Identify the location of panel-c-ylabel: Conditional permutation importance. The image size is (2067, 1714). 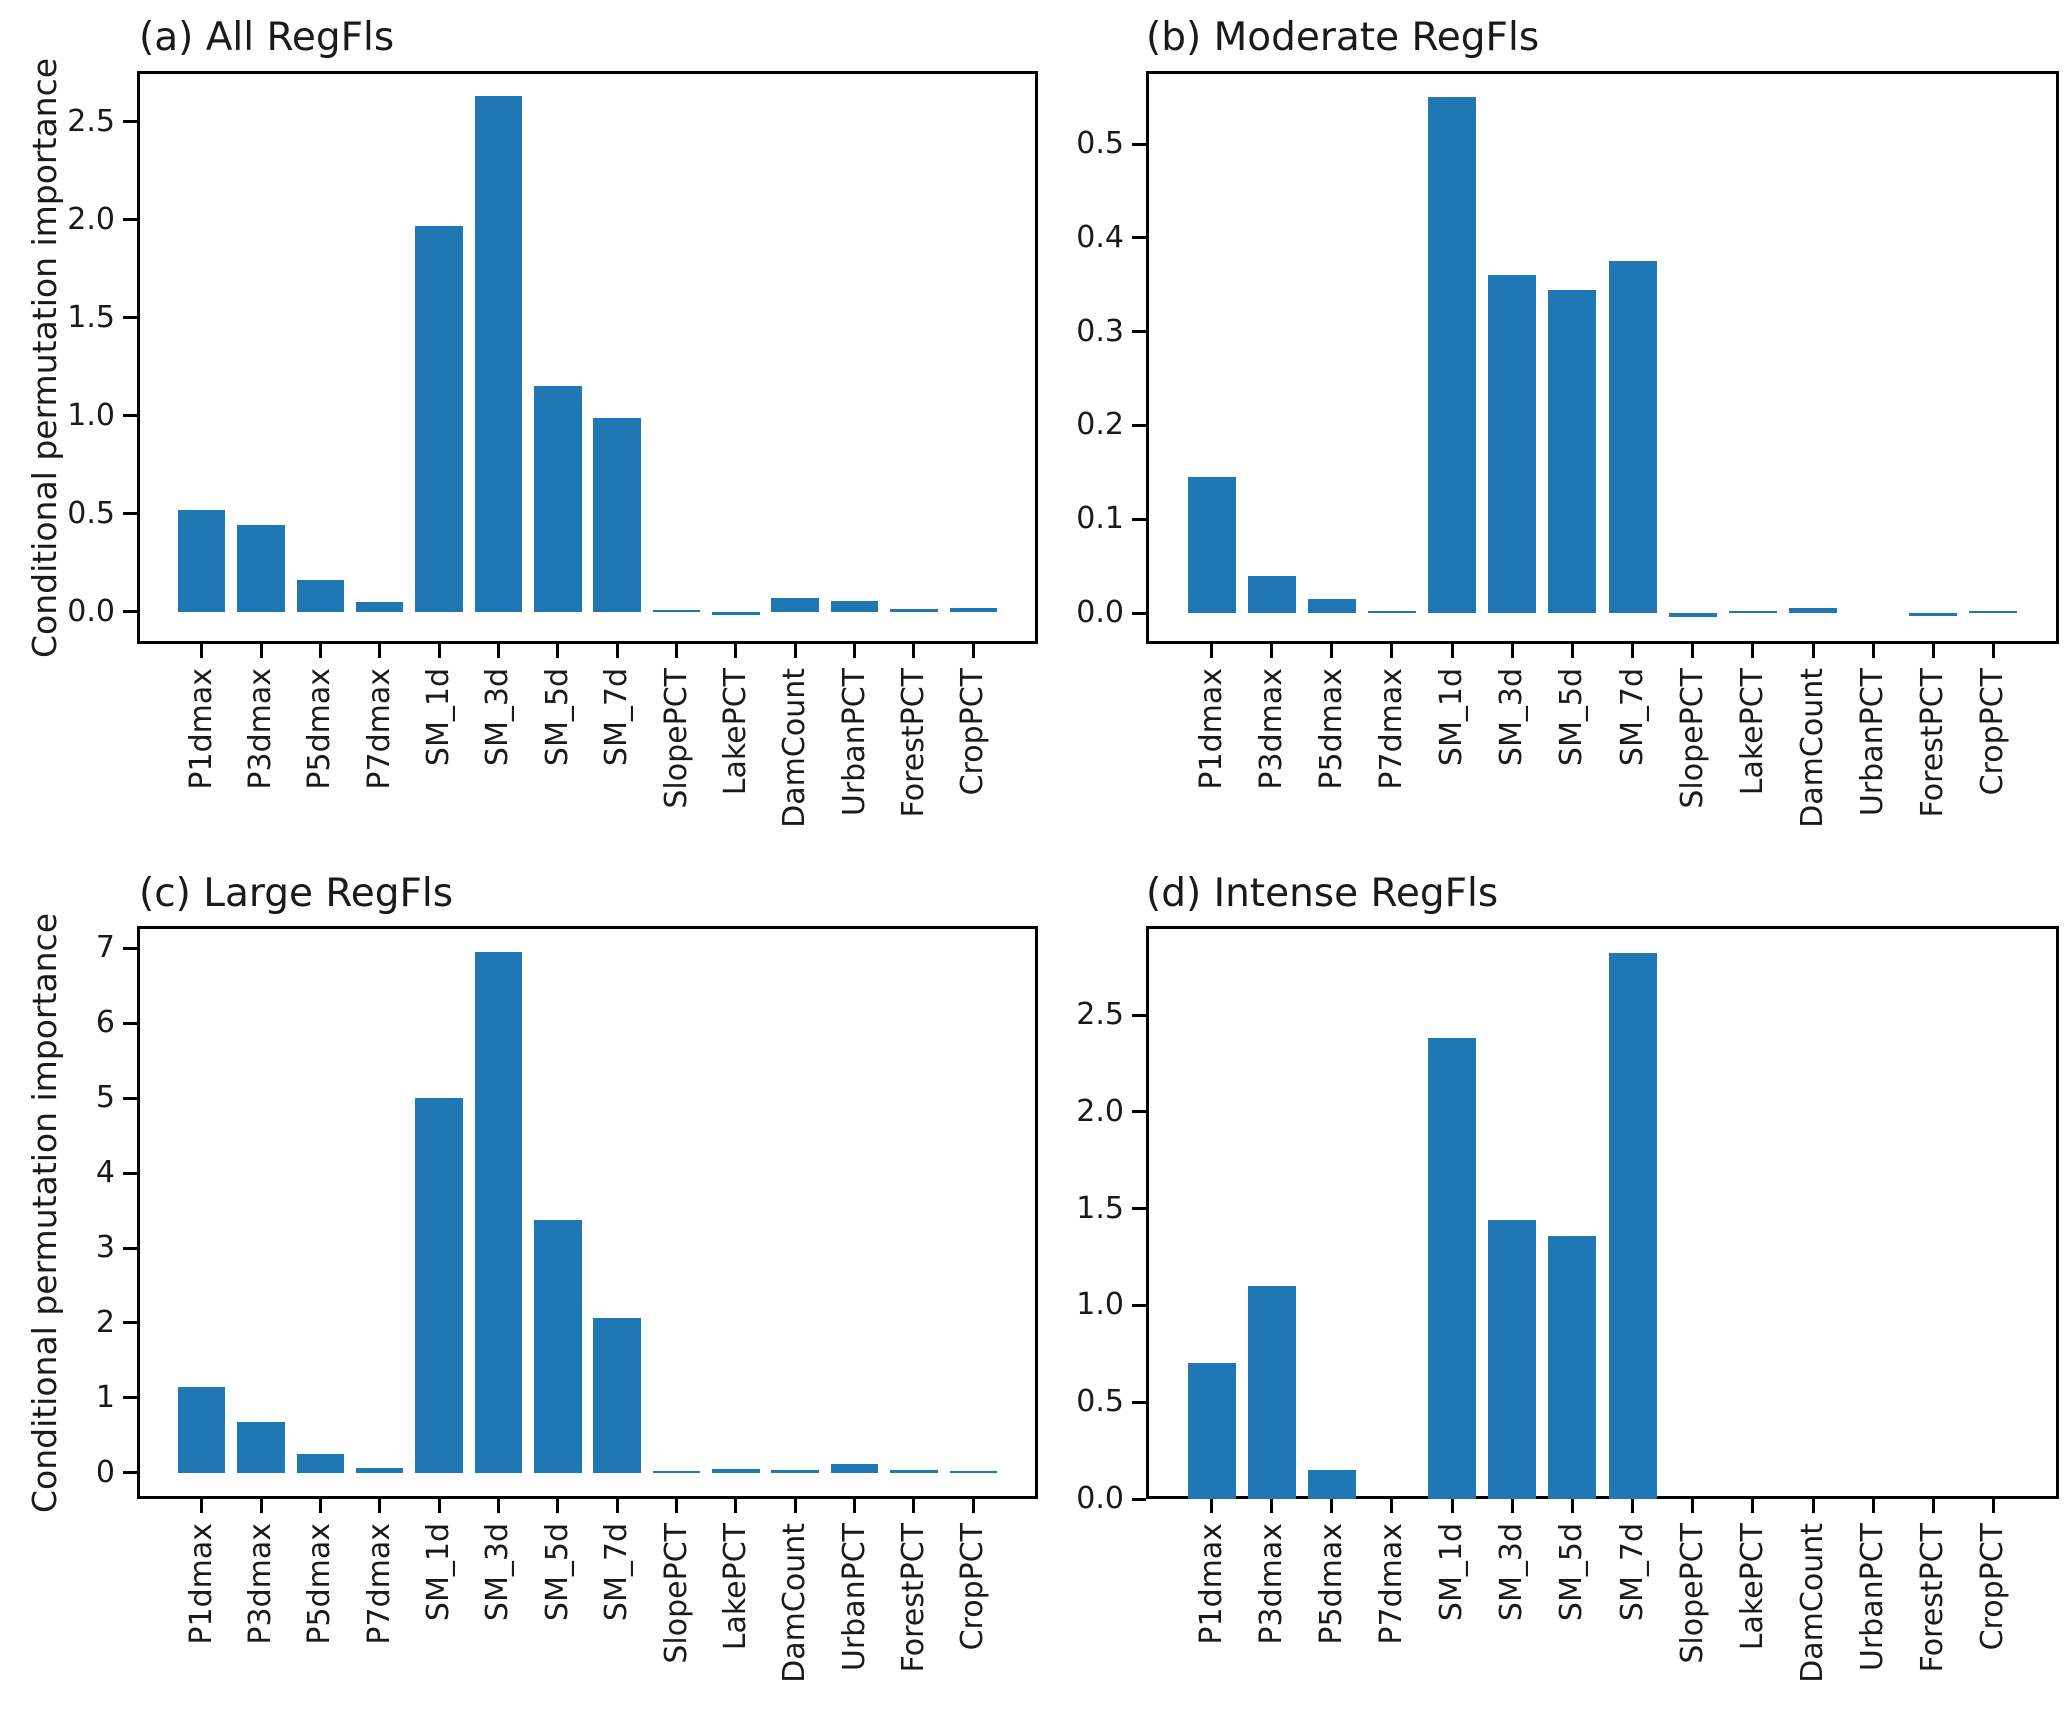
(44, 1213).